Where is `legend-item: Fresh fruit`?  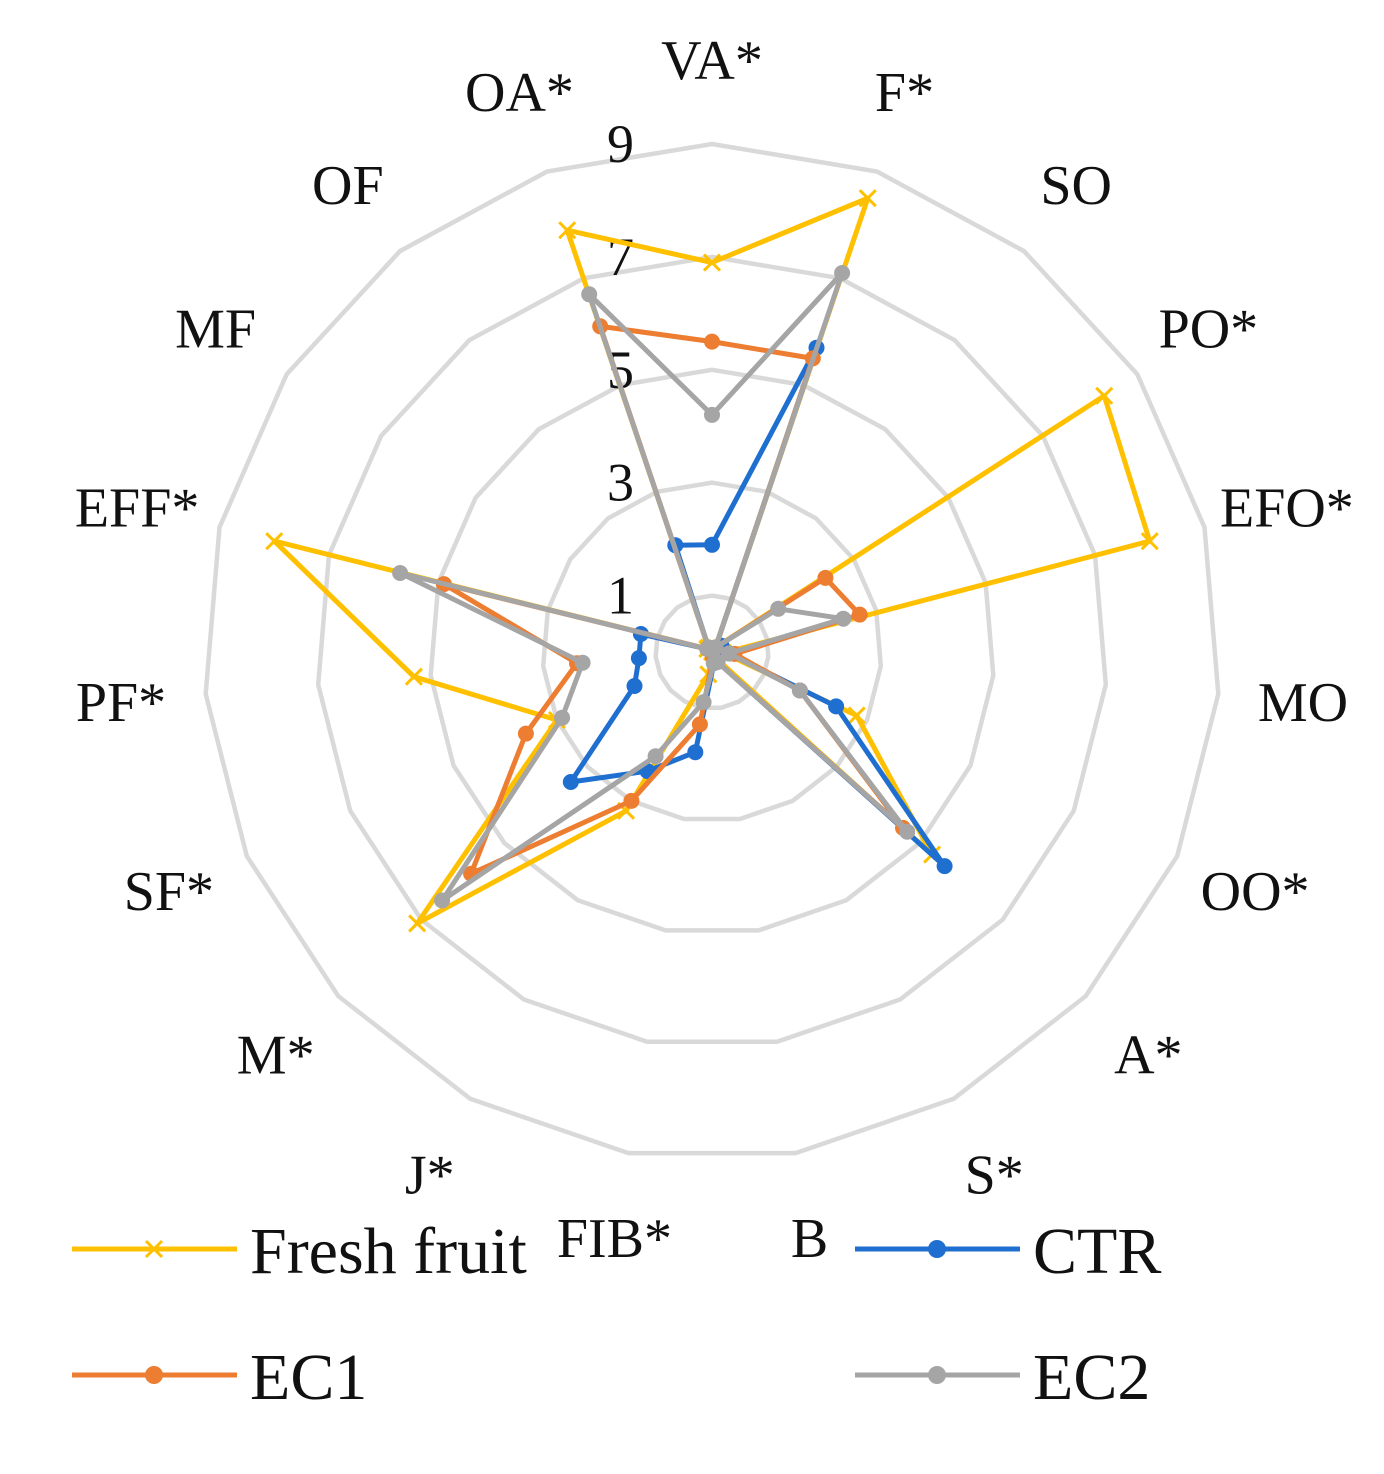 legend-item: Fresh fruit is located at coordinates (299, 1251).